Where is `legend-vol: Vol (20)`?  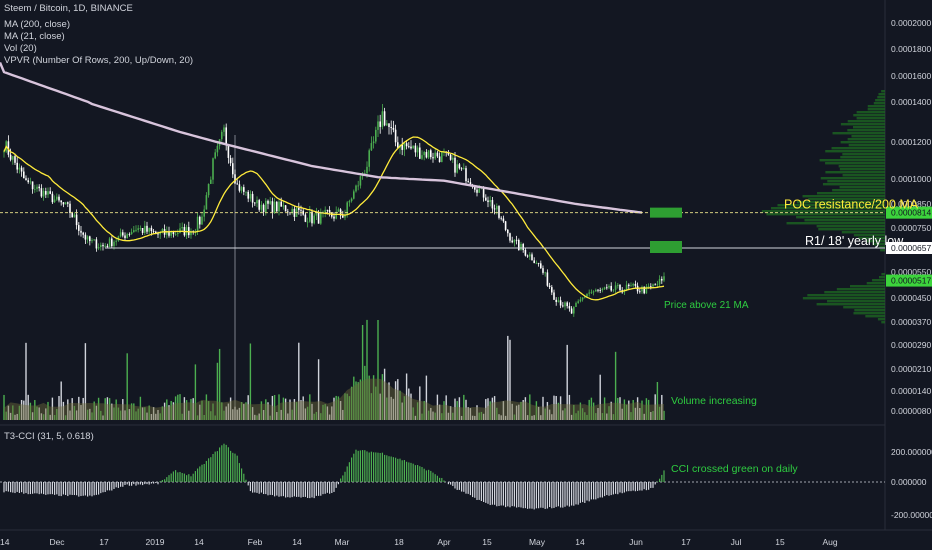
legend-vol: Vol (20) is located at coordinates (20, 48).